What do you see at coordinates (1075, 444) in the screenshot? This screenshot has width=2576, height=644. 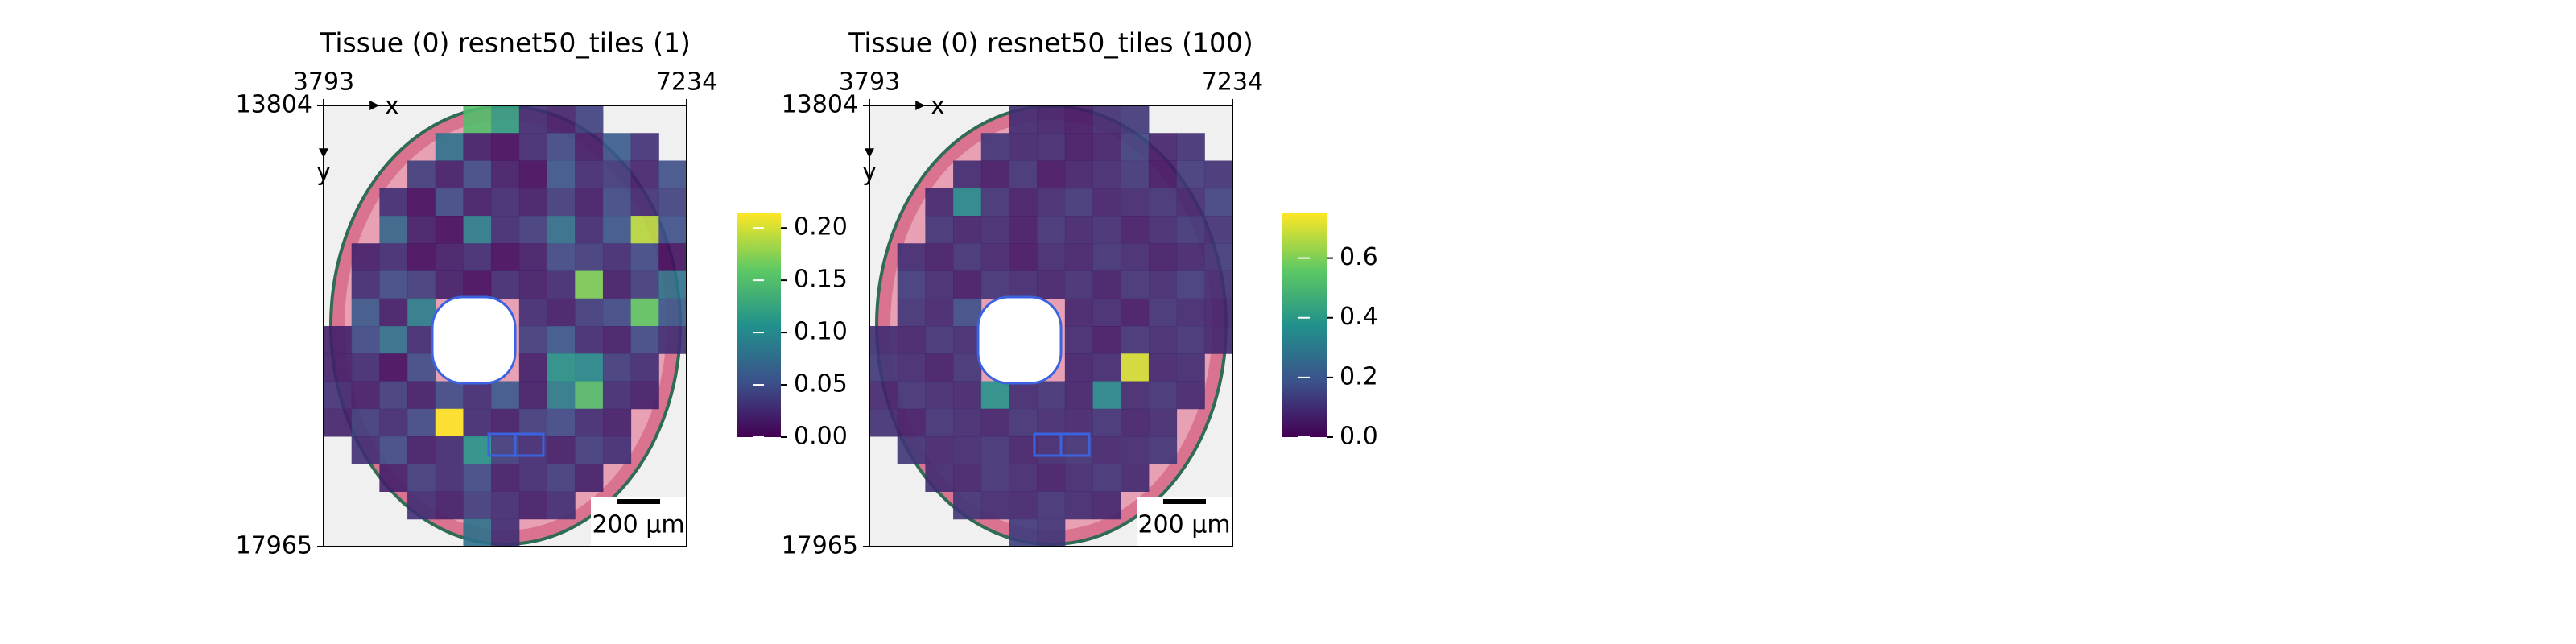 I see `annotation-box` at bounding box center [1075, 444].